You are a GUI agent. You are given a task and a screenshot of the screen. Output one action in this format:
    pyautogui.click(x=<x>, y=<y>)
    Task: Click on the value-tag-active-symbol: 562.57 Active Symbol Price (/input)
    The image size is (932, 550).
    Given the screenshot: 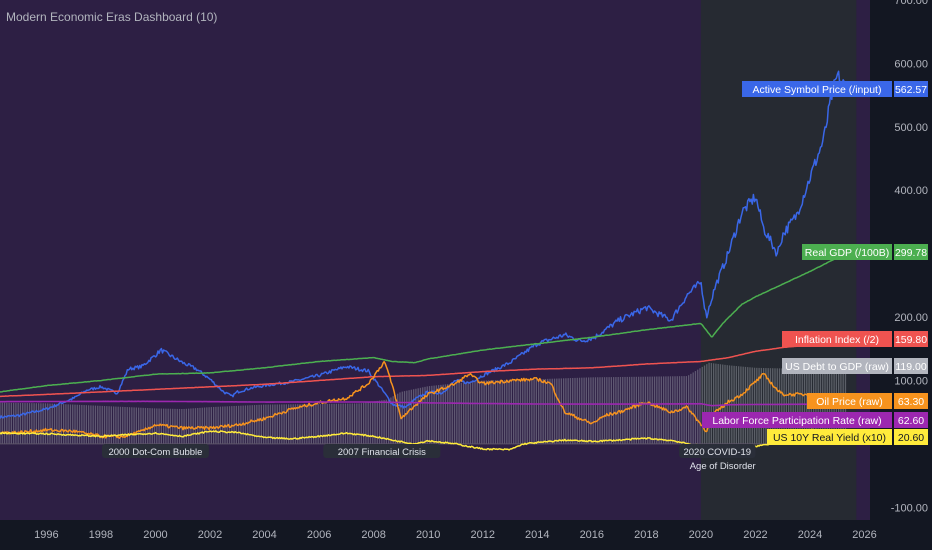 What is the action you would take?
    pyautogui.click(x=835, y=89)
    